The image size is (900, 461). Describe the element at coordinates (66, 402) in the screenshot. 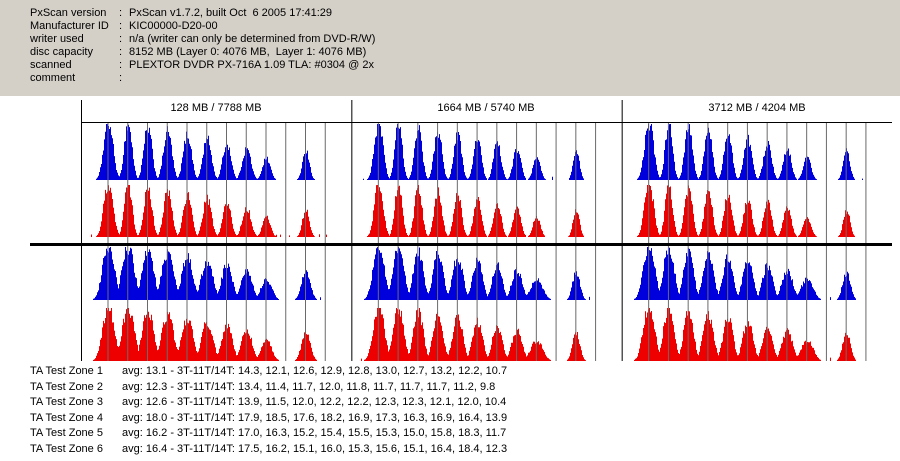

I see `zone-name: TA Test Zone 3` at that location.